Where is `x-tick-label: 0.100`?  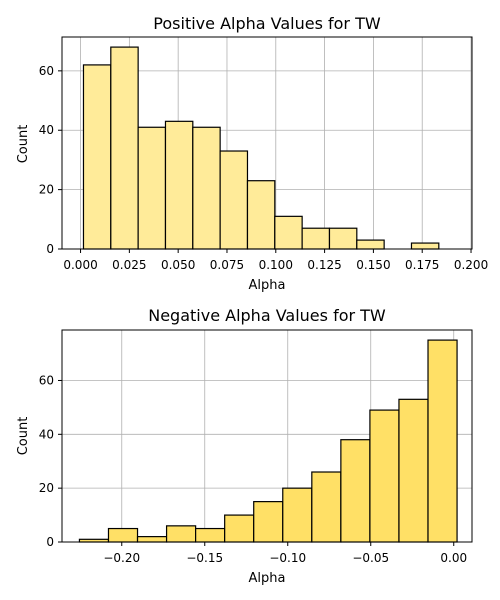 x-tick-label: 0.100 is located at coordinates (276, 265).